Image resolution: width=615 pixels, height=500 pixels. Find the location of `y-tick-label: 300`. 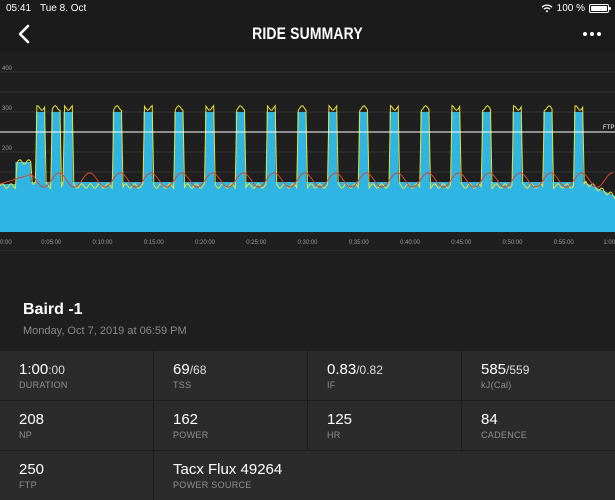

y-tick-label: 300 is located at coordinates (7, 109).